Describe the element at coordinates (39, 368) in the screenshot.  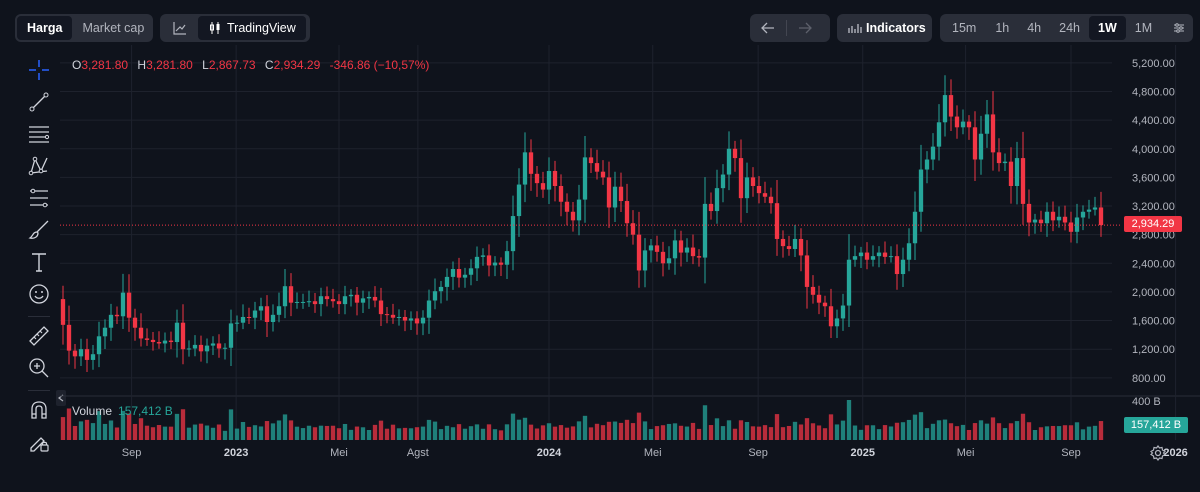
I see `zoom-in-tool` at that location.